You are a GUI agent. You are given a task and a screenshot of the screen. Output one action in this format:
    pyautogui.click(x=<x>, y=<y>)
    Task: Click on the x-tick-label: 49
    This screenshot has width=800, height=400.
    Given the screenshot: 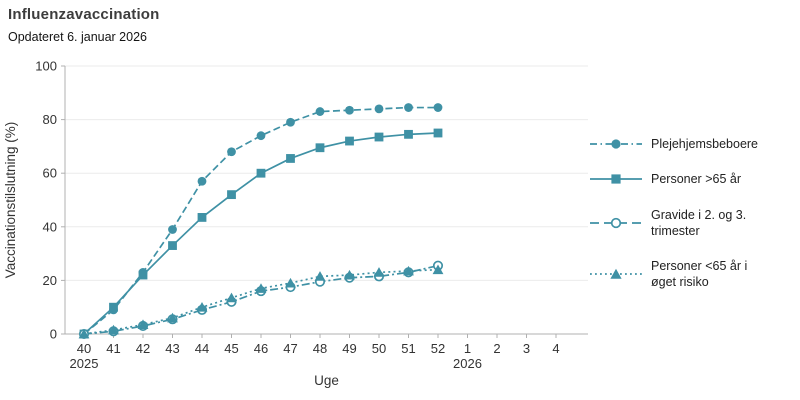 What is the action you would take?
    pyautogui.click(x=349, y=348)
    